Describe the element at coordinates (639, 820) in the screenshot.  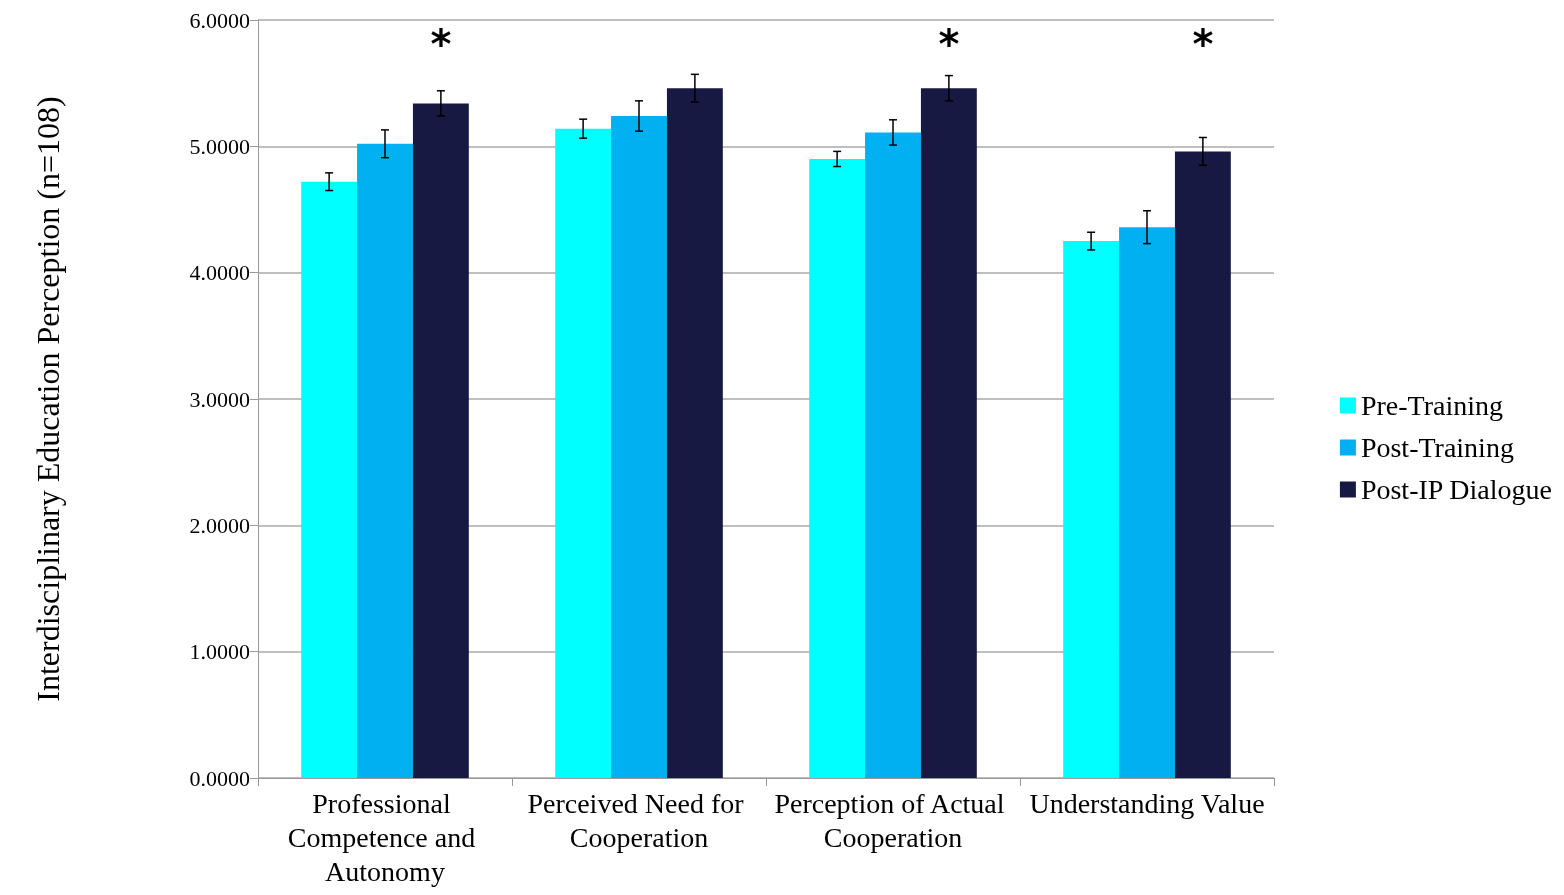
I see `x-tick-label: Perceived Need for Cooperation` at that location.